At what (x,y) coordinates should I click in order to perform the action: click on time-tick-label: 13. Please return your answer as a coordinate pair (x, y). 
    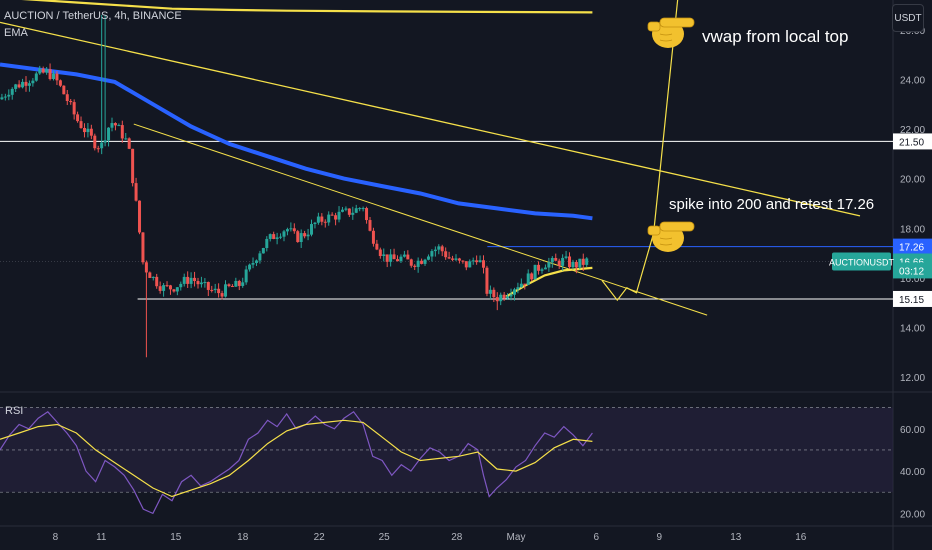
    Looking at the image, I should click on (736, 537).